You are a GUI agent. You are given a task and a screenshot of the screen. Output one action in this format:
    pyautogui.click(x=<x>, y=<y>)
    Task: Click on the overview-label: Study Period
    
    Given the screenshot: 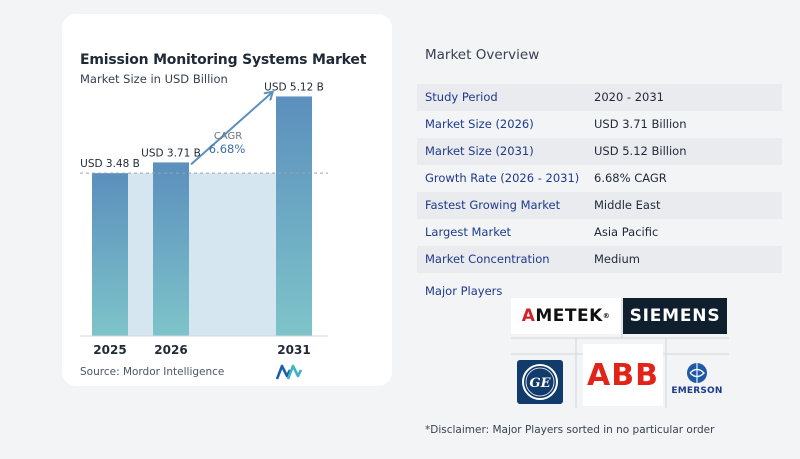 What is the action you would take?
    pyautogui.click(x=461, y=97)
    